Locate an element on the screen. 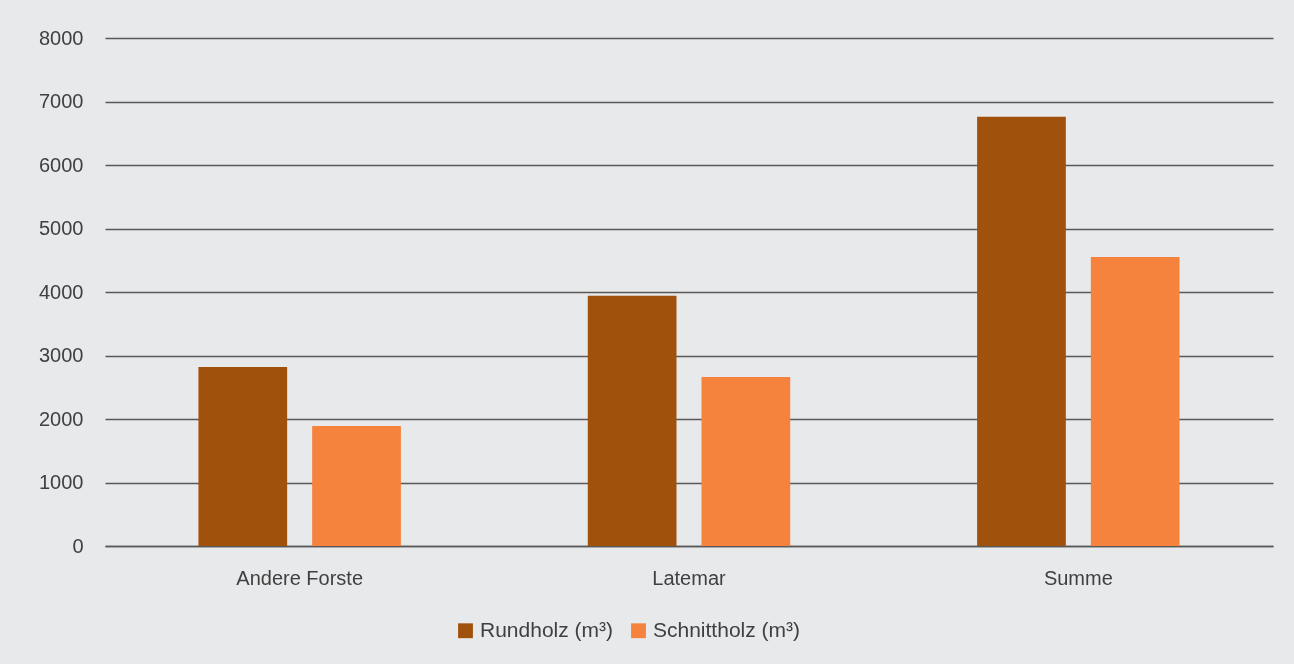 This screenshot has width=1294, height=664. y-tick-label: 1000 is located at coordinates (61, 482).